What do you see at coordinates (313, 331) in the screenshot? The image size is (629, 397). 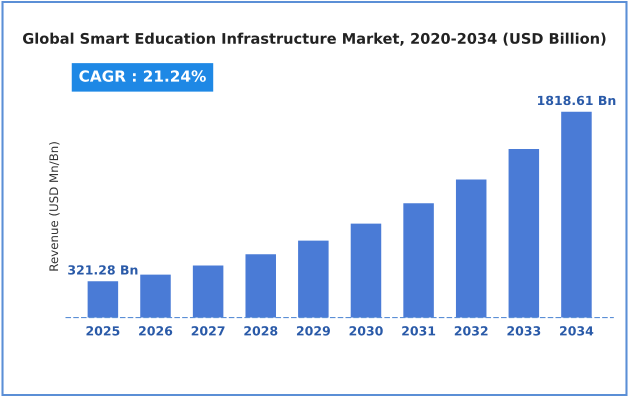 I see `x-tick-label: 2029` at bounding box center [313, 331].